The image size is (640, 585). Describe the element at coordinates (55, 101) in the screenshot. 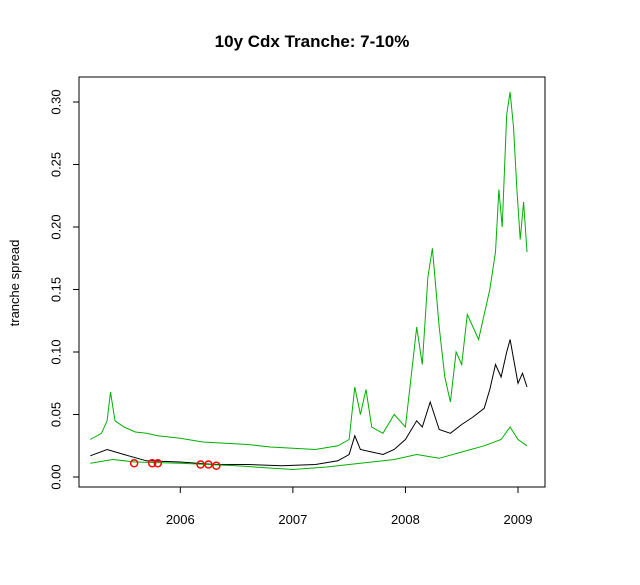

I see `y-tick-label: 0.30` at that location.